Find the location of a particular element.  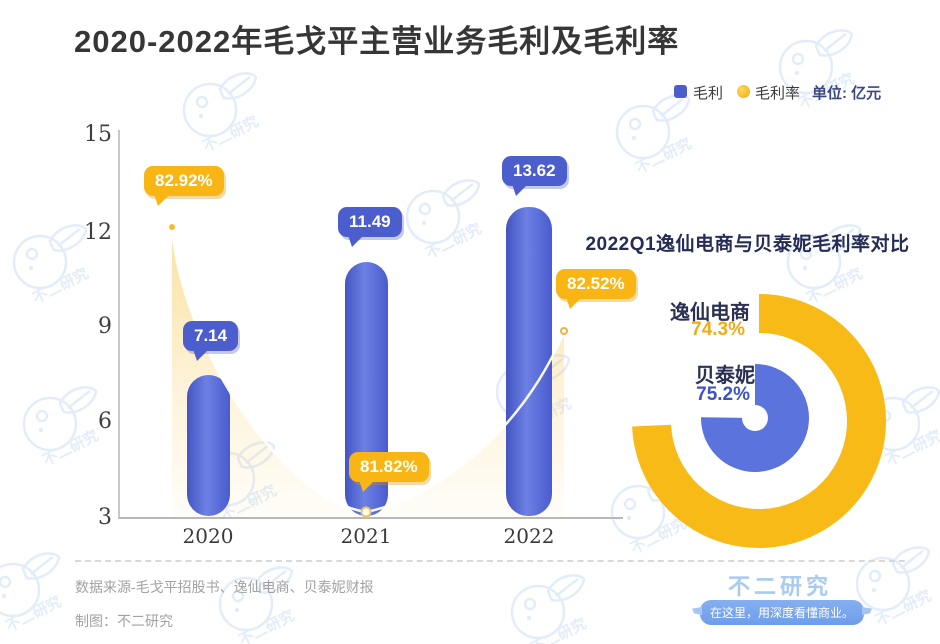

page-title: 2020-2022年毛戈平主营业务毛利及毛利率 is located at coordinates (377, 41).